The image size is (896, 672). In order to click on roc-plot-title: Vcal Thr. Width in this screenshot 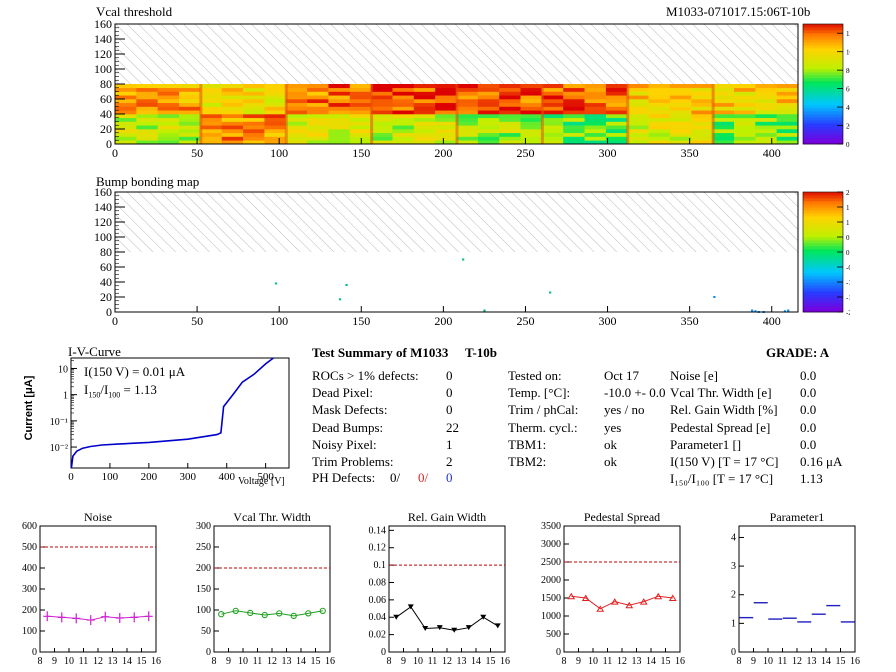, I will do `click(271, 517)`.